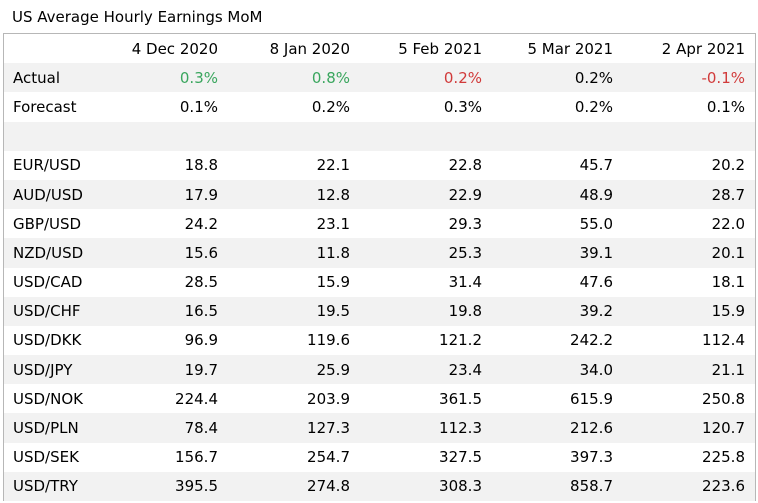 The image size is (758, 503). I want to click on table-cell: 327.5, so click(460, 457).